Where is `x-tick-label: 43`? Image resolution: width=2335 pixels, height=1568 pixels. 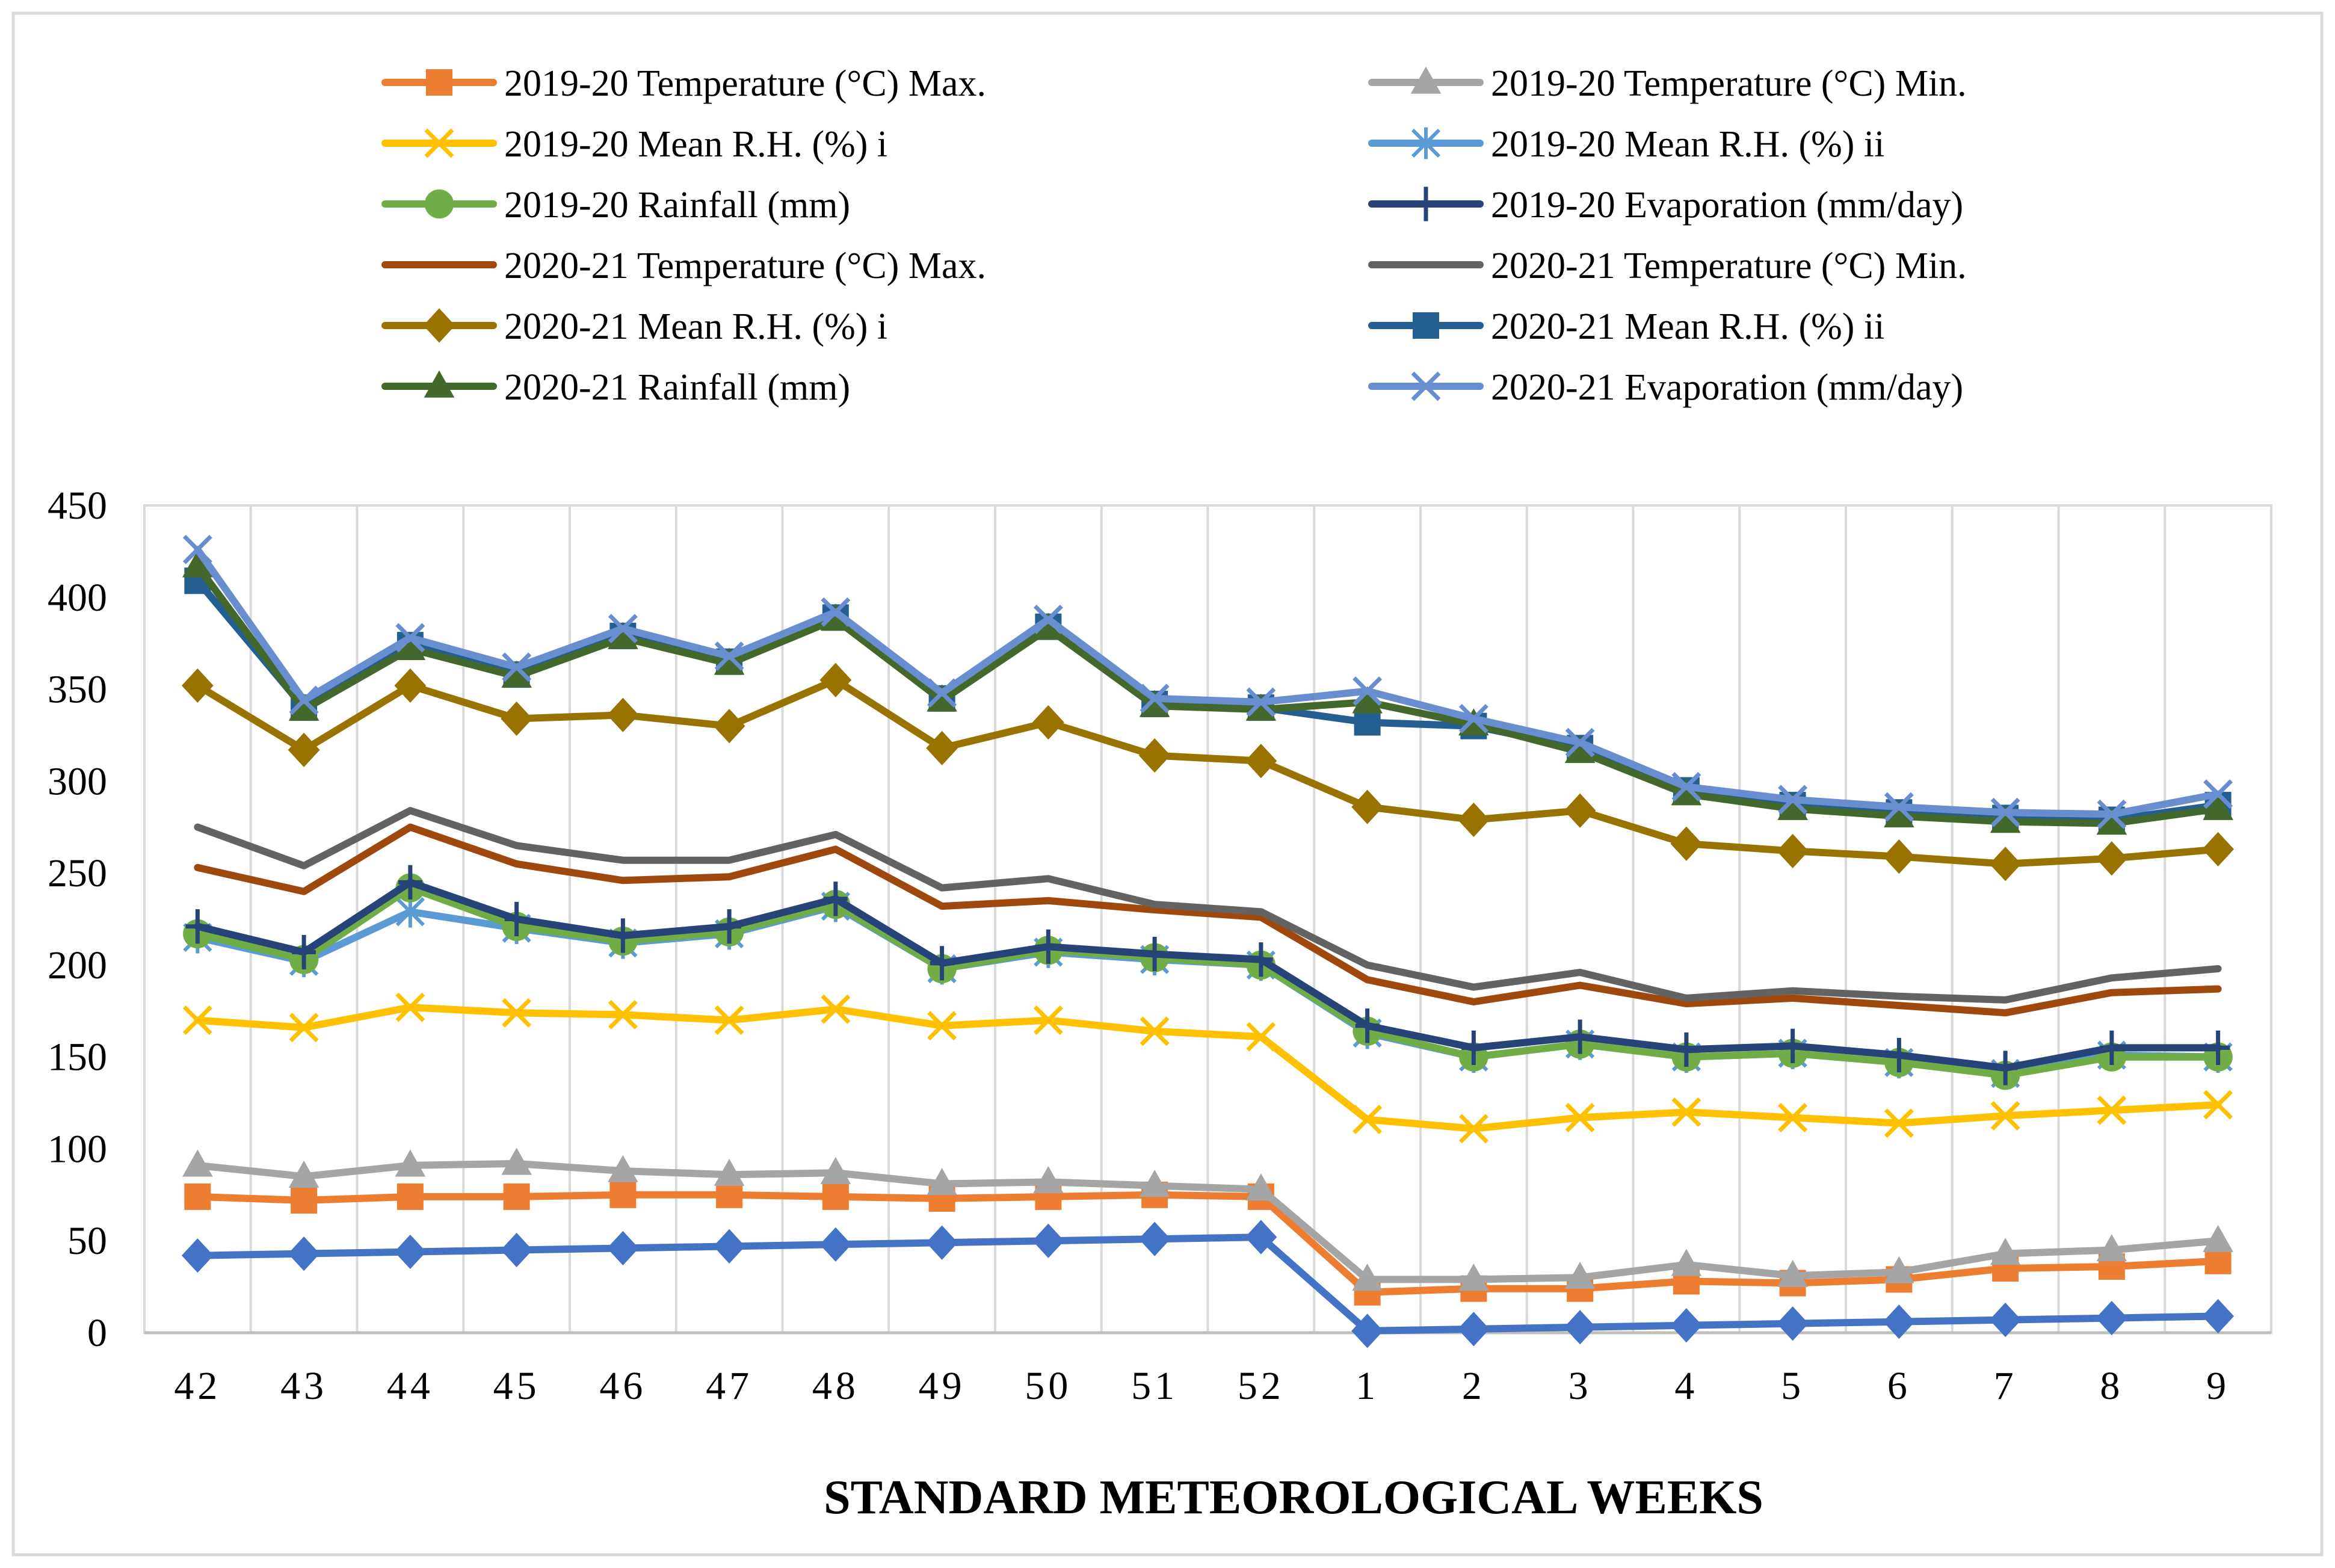
x-tick-label: 43 is located at coordinates (303, 1386).